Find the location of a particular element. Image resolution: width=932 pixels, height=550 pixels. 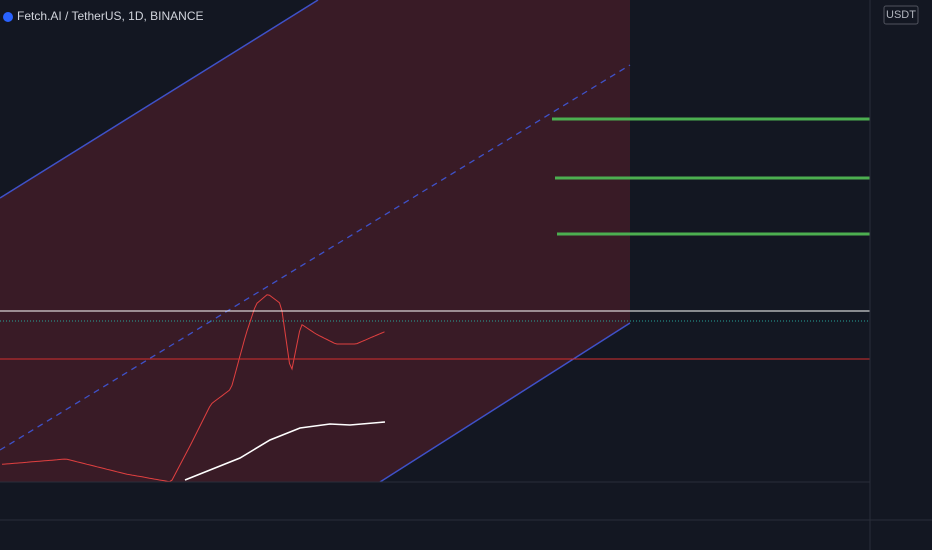

ma-long is located at coordinates (285, 451).